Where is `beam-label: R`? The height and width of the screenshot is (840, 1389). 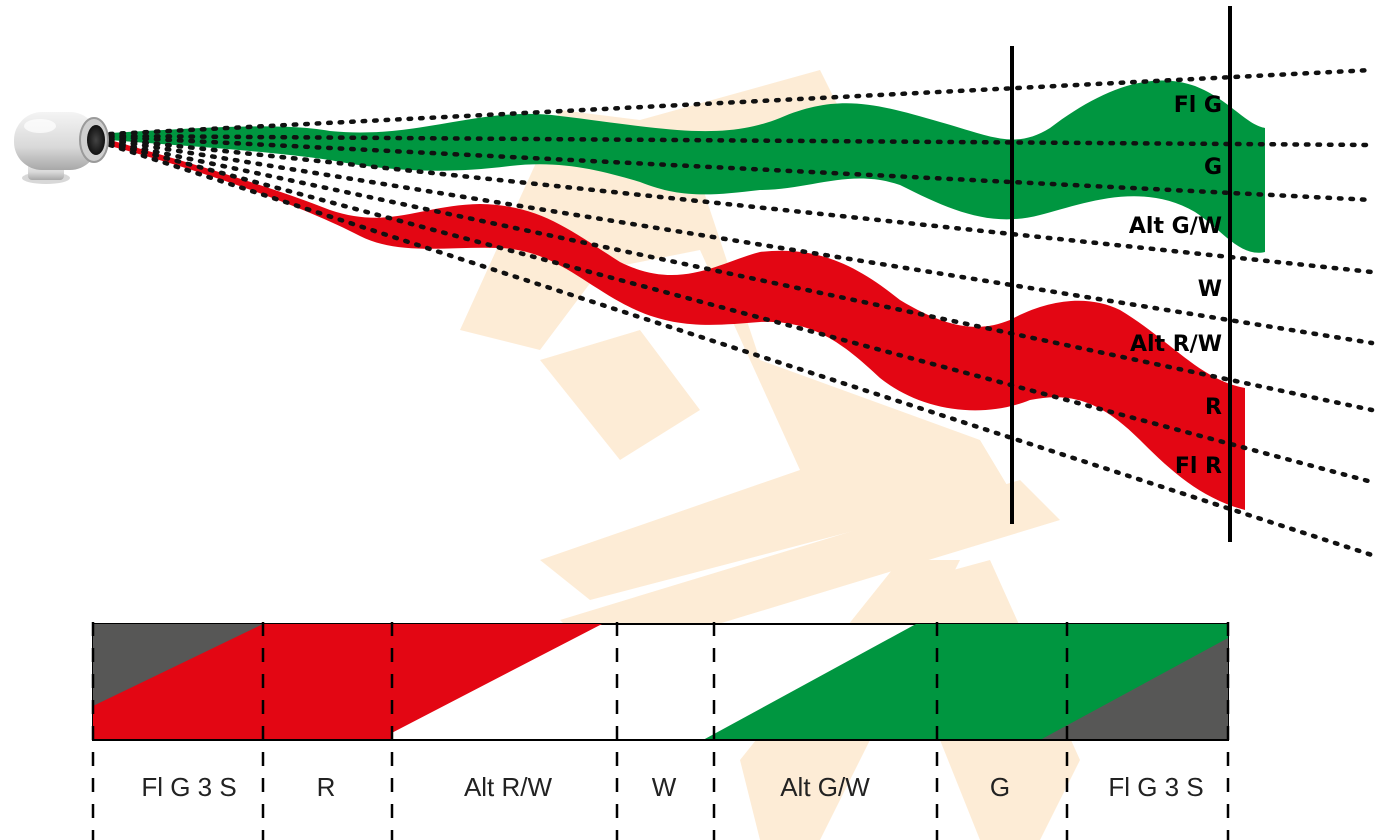
beam-label: R is located at coordinates (1213, 407).